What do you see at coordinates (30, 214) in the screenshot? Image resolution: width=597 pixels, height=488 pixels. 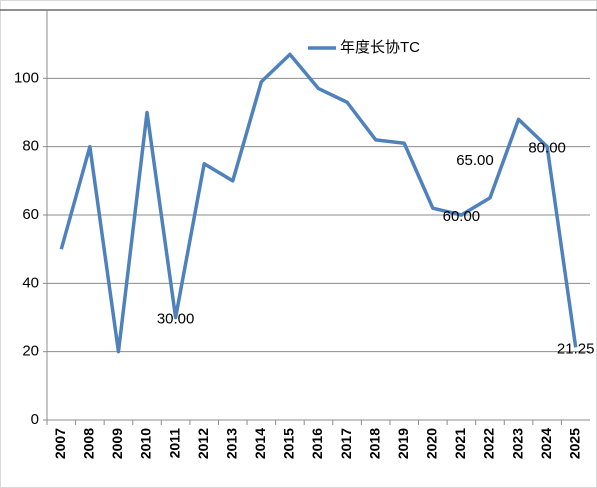 I see `y-tick-label: 60` at bounding box center [30, 214].